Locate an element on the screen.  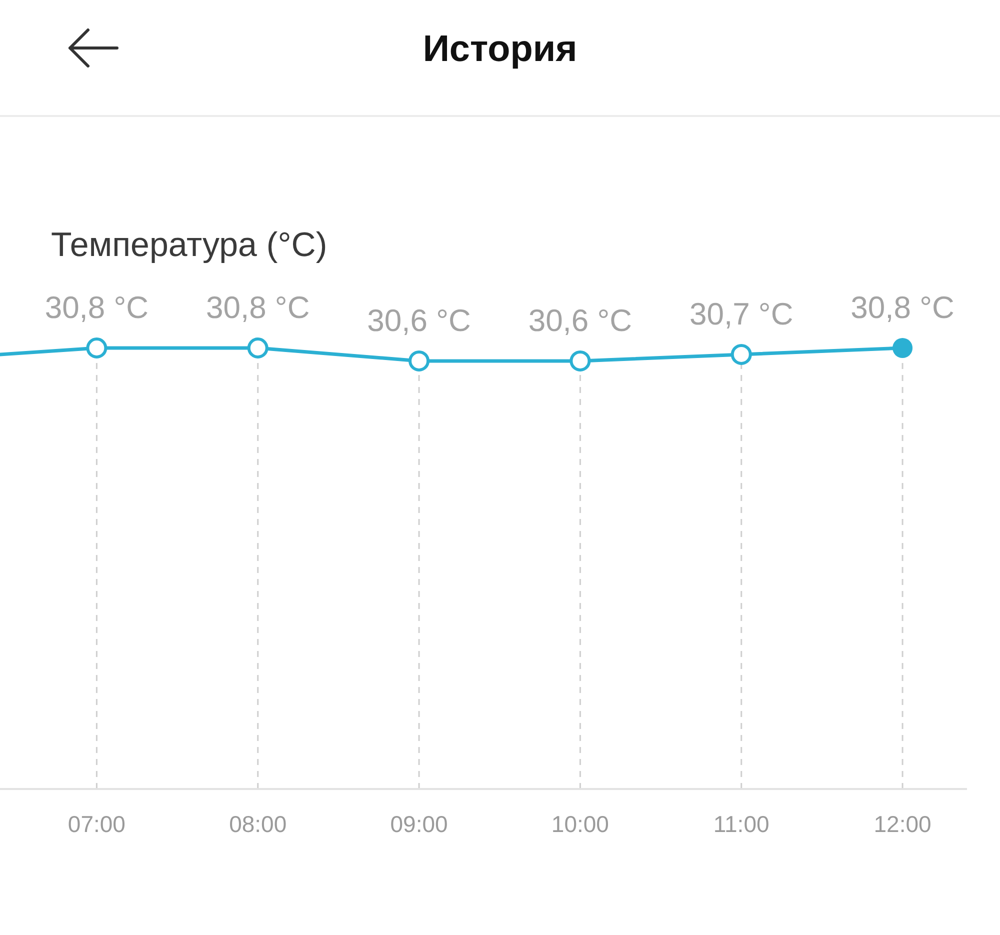
chart-title: История is located at coordinates (500, 48).